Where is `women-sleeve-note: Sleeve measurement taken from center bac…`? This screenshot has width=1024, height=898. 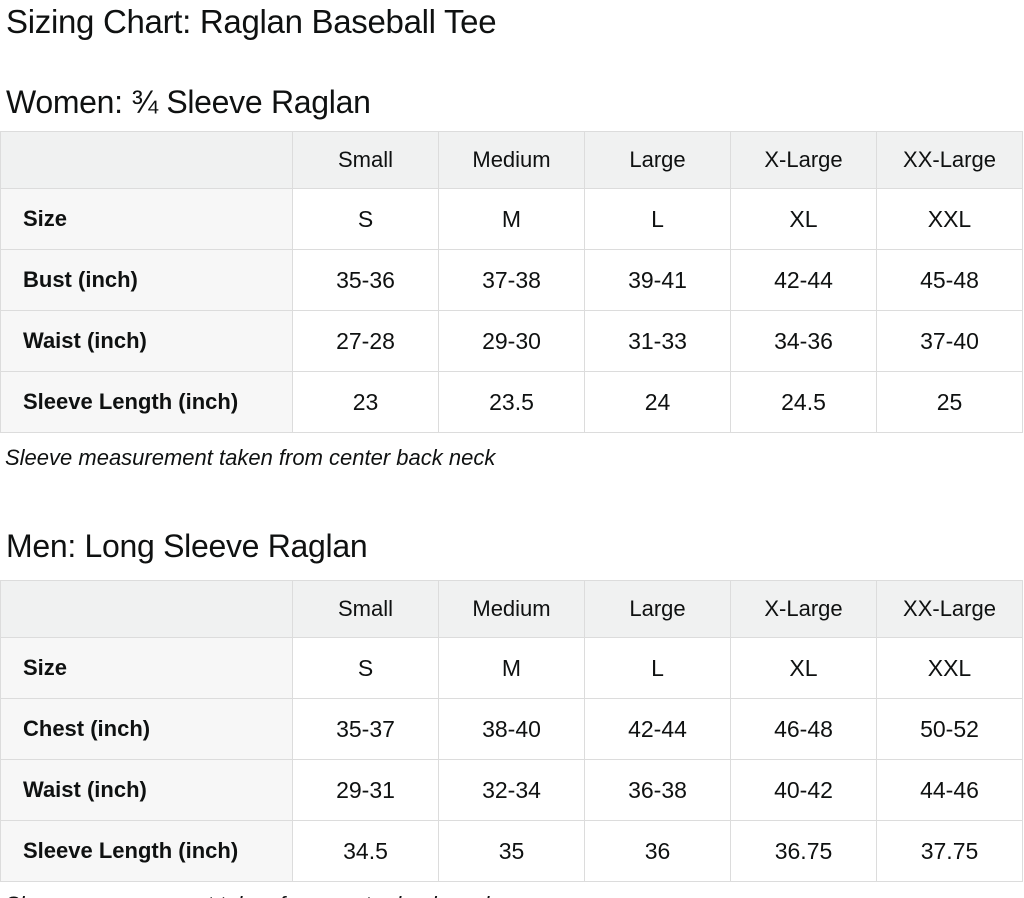
women-sleeve-note: Sleeve measurement taken from center bac… is located at coordinates (250, 457).